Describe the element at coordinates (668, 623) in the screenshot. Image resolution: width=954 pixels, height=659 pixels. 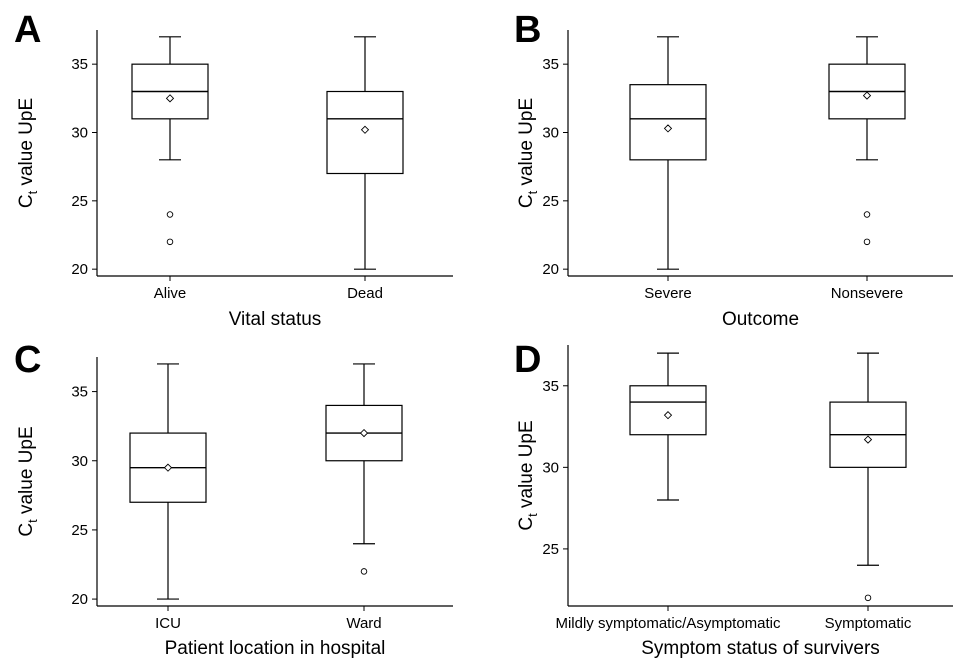
I see `x-category-label: Mildly symptomatic/Asymptomatic` at that location.